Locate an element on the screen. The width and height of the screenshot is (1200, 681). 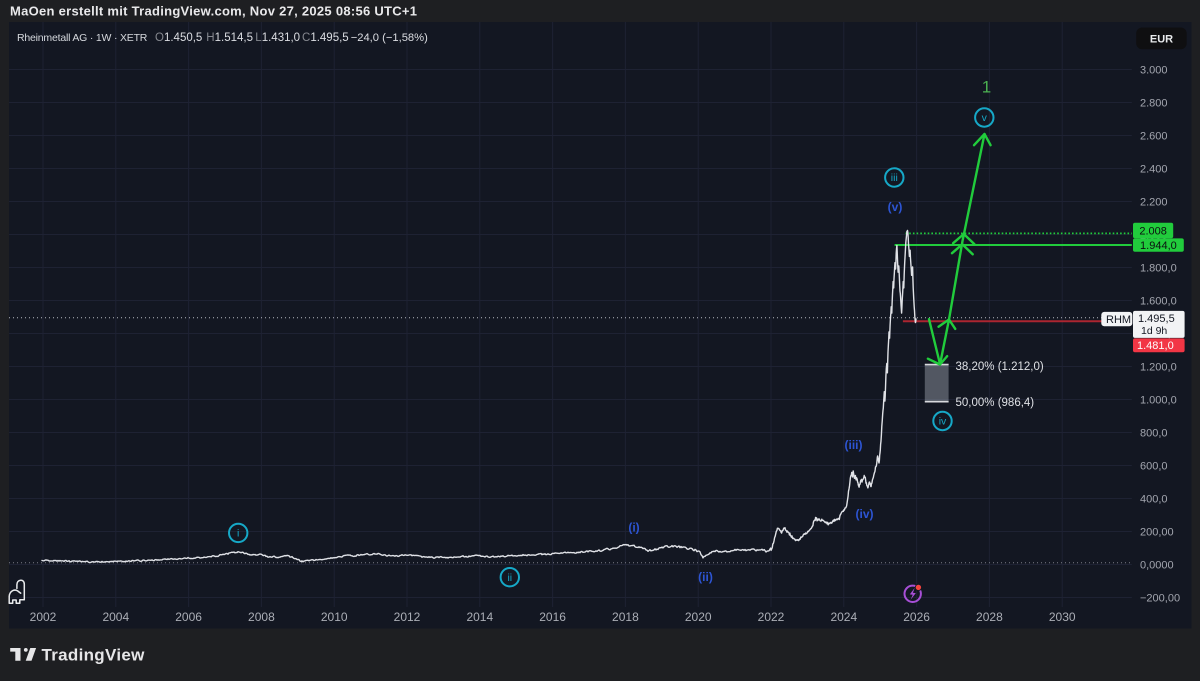
svg-text: 1.481,0 is located at coordinates (1155, 346).